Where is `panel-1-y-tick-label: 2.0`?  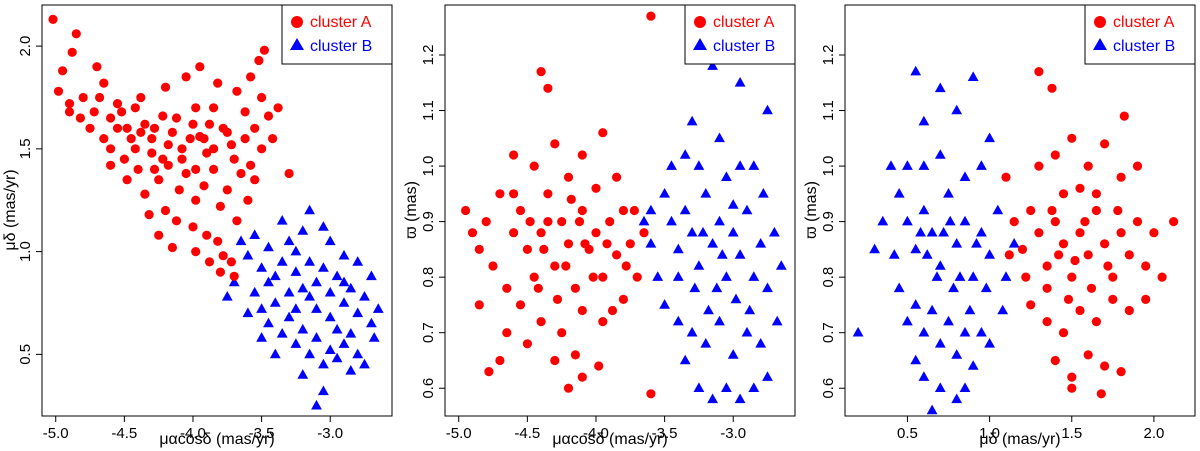 panel-1-y-tick-label: 2.0 is located at coordinates (25, 46).